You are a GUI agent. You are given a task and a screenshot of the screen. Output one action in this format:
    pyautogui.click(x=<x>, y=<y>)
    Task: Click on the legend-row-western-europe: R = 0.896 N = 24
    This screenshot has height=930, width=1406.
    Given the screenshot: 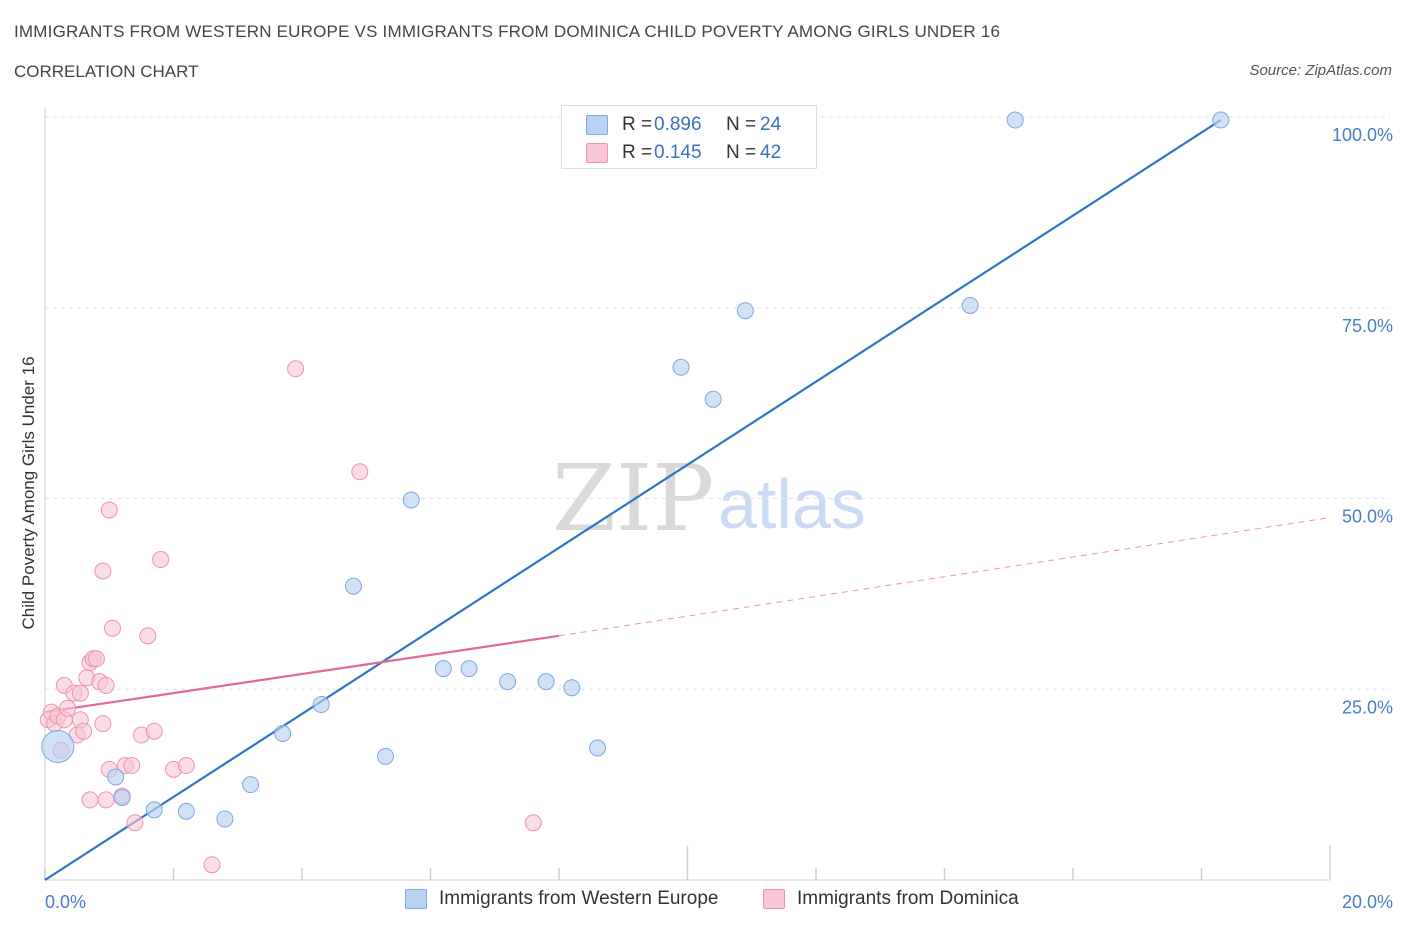 What is the action you would take?
    pyautogui.click(x=683, y=125)
    